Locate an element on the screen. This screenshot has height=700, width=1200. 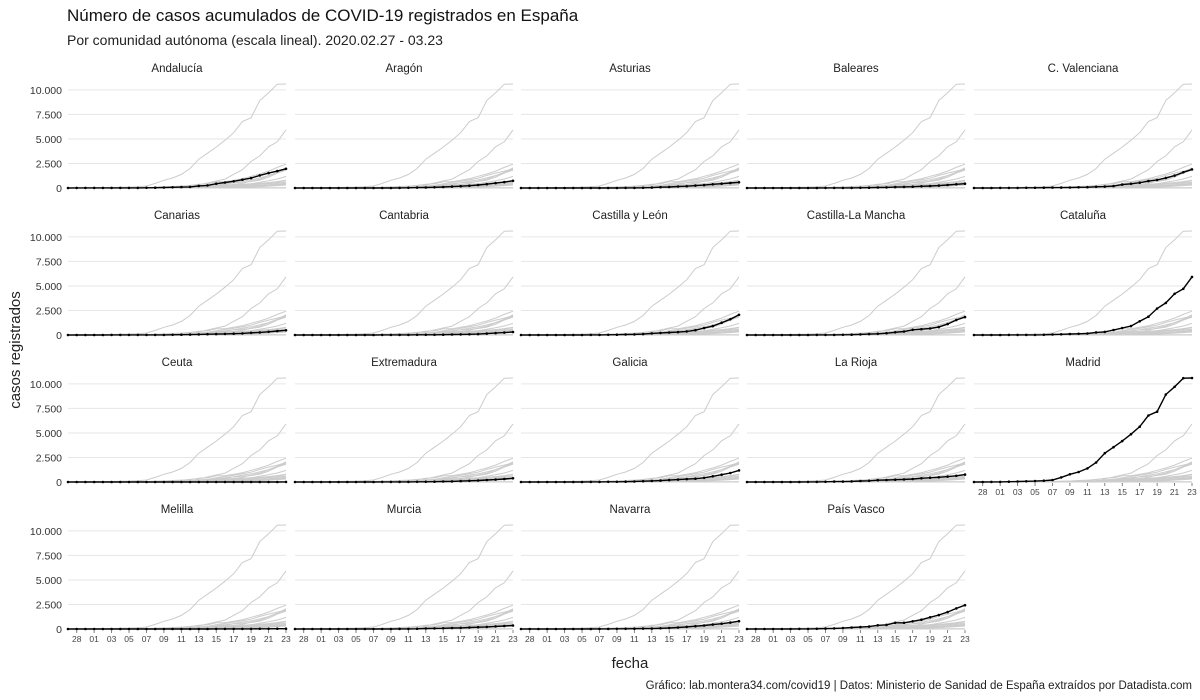
x-tick-label: 09 is located at coordinates (164, 639).